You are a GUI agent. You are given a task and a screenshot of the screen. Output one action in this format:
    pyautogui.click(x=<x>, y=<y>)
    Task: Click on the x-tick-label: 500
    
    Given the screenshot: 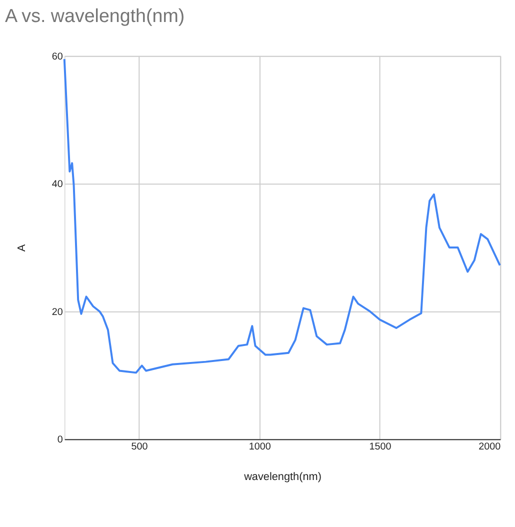 What is the action you would take?
    pyautogui.click(x=139, y=447)
    